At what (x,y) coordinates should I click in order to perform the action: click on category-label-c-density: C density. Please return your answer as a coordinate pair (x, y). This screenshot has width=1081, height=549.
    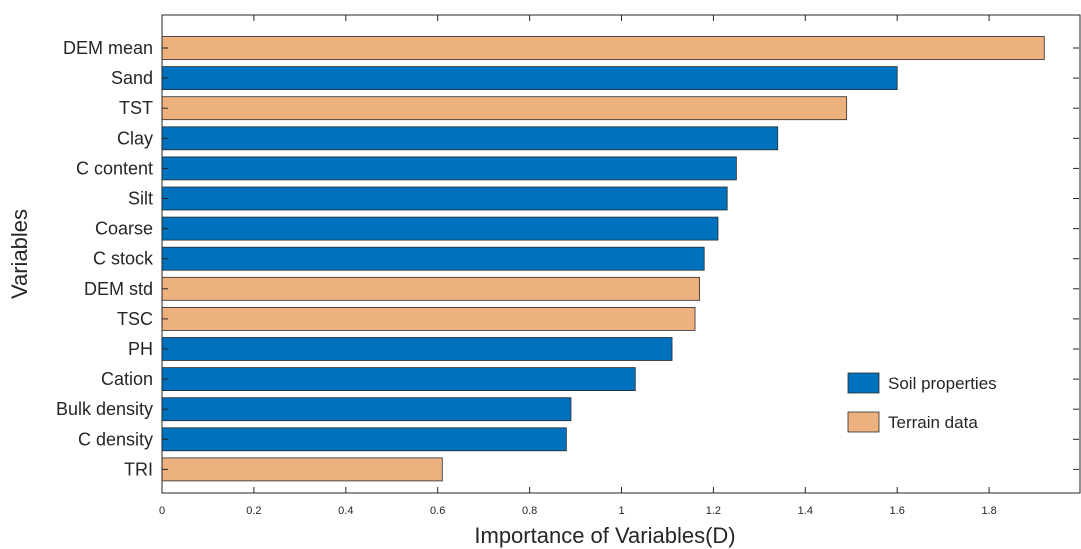
    Looking at the image, I should click on (115, 439).